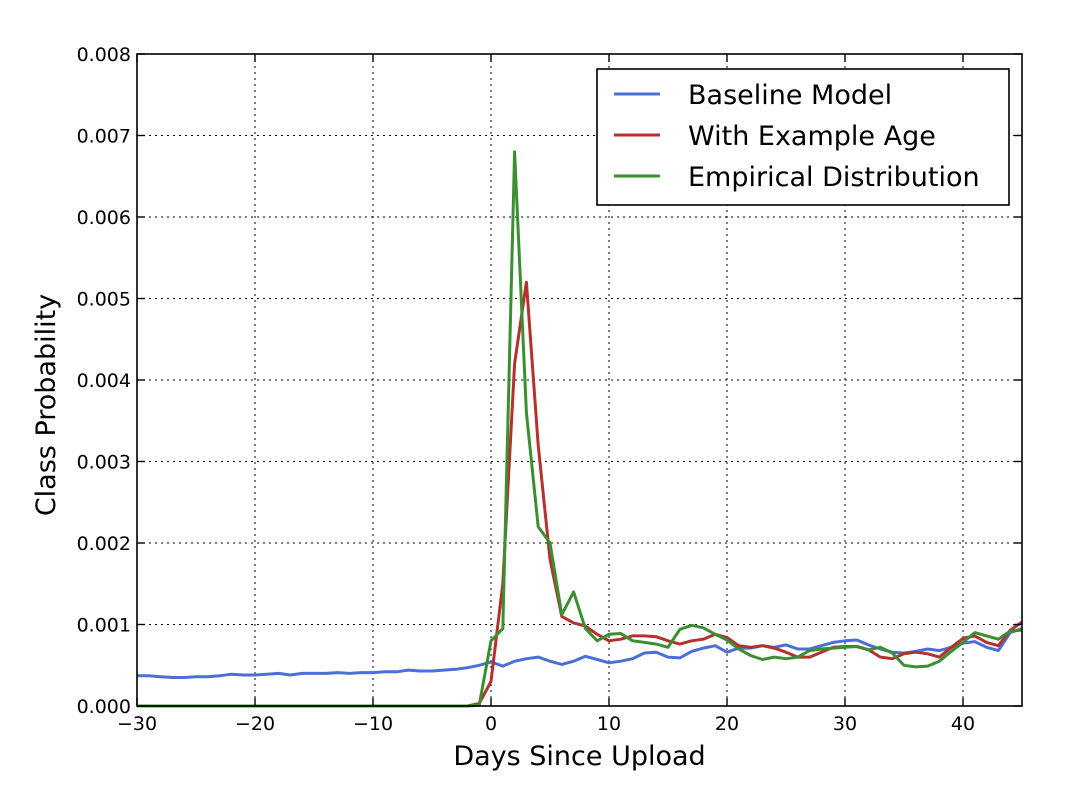  I want to click on y-tick-label: 0.002, so click(104, 544).